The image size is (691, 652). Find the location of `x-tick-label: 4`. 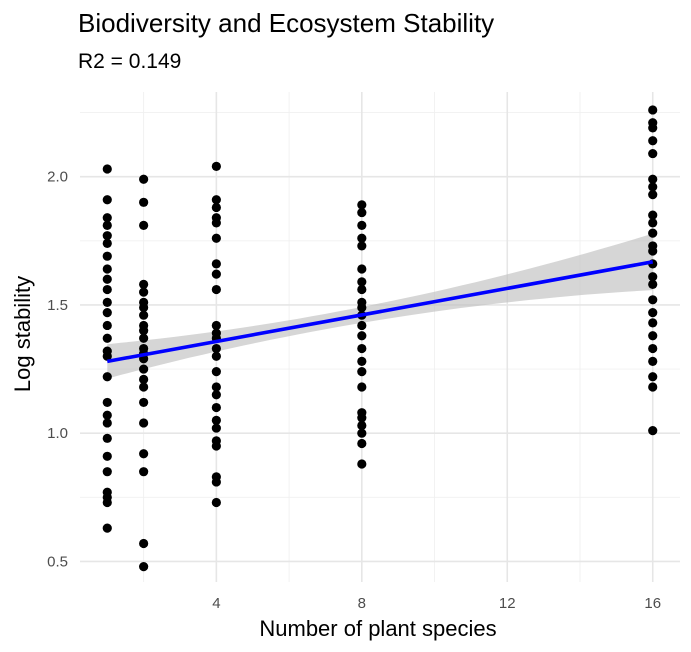

x-tick-label: 4 is located at coordinates (216, 603).